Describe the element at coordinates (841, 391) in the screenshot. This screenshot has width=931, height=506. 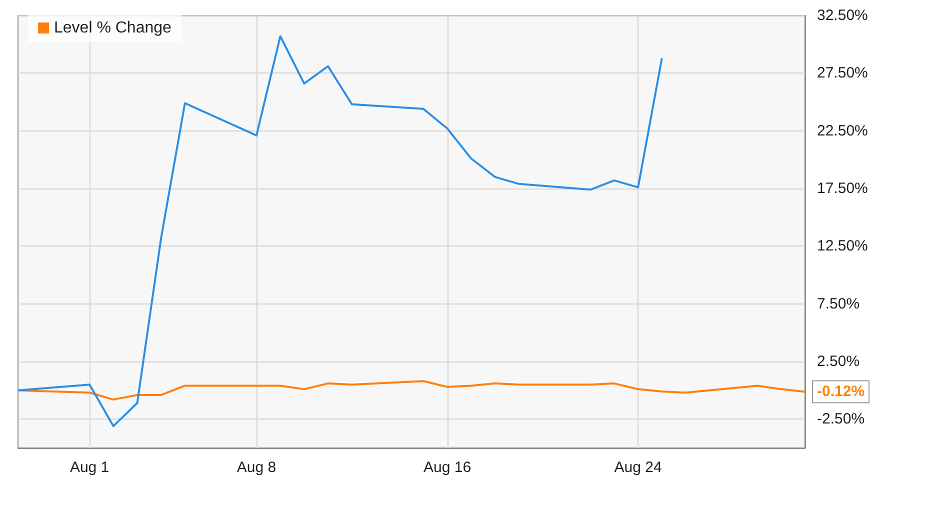
I see `data-label: -0.12%` at that location.